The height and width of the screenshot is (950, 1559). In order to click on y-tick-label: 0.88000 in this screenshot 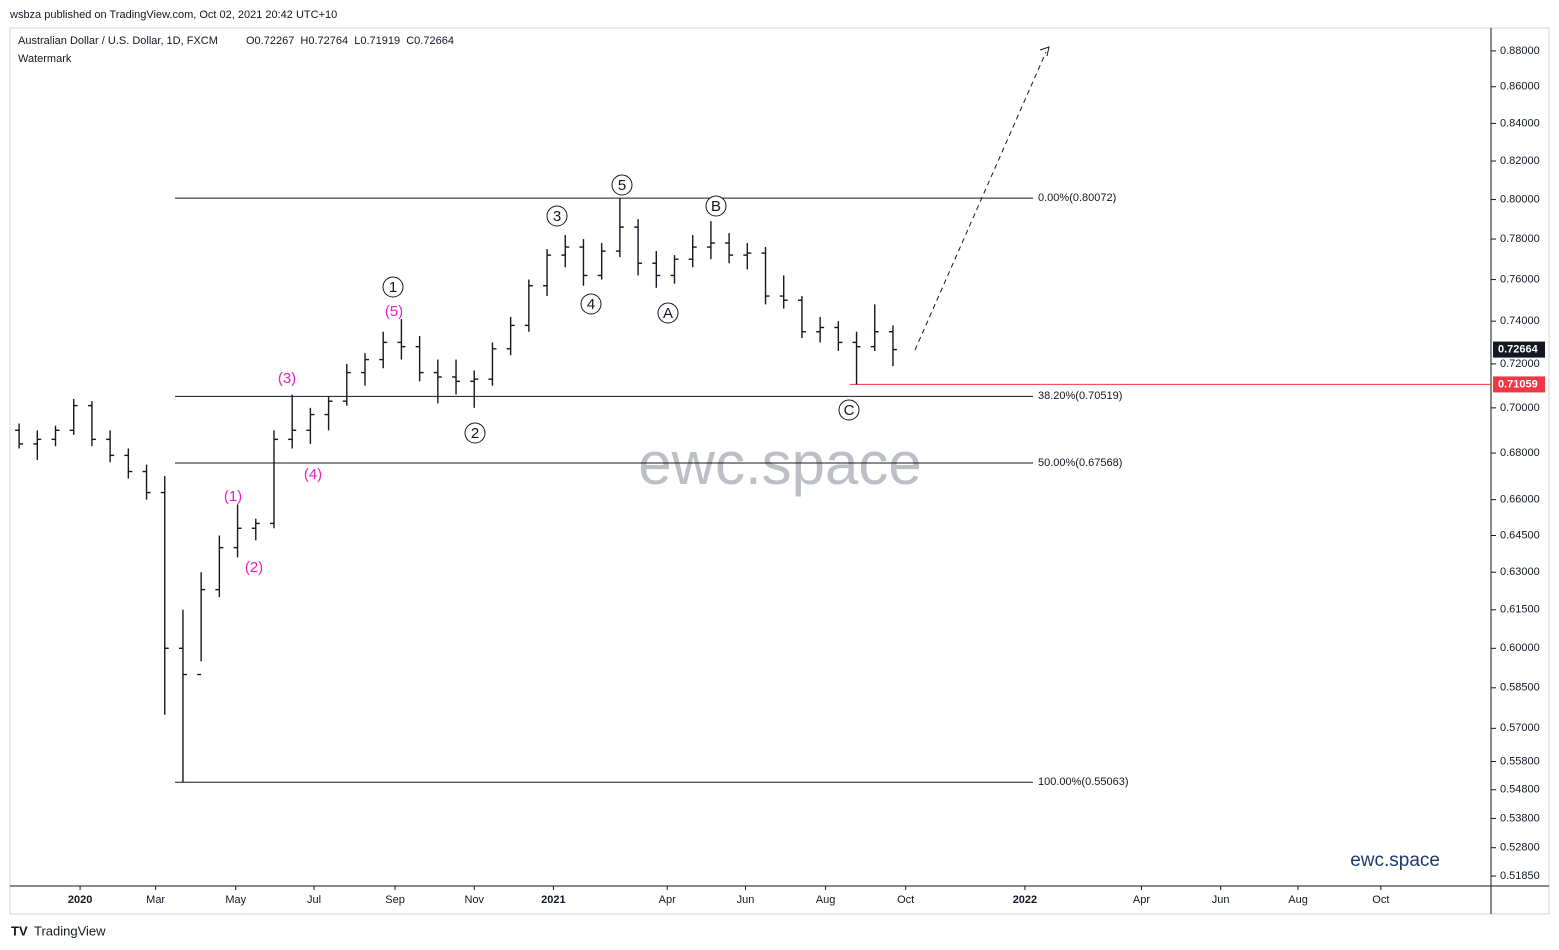, I will do `click(1520, 51)`.